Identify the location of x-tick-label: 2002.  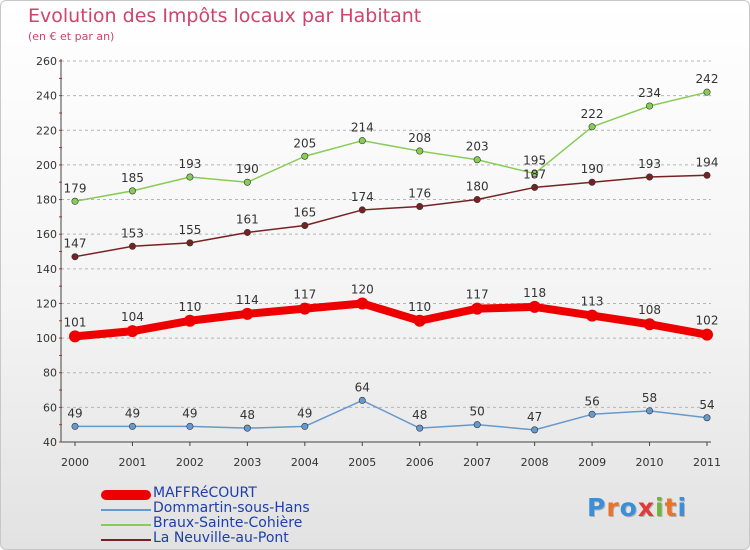
(190, 462).